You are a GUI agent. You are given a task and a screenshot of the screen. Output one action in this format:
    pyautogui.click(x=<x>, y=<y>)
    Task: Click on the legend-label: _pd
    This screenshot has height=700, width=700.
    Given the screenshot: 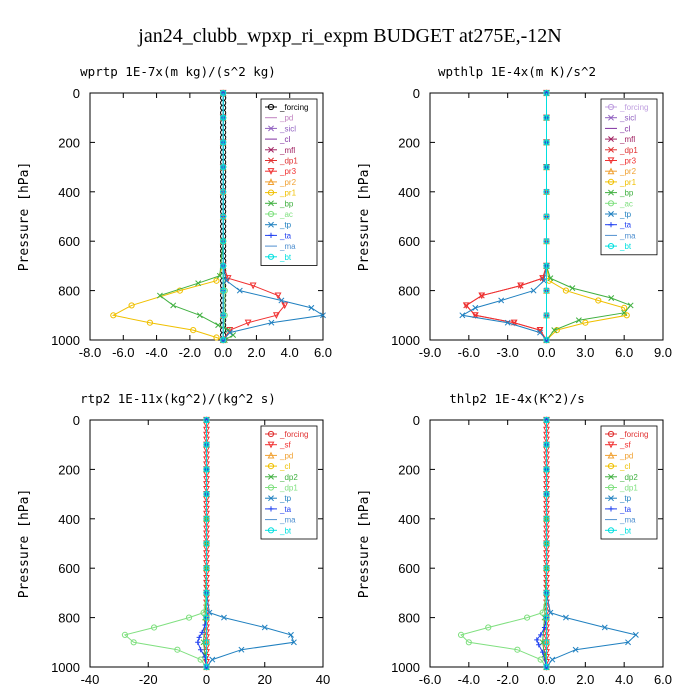 What is the action you would take?
    pyautogui.click(x=286, y=118)
    